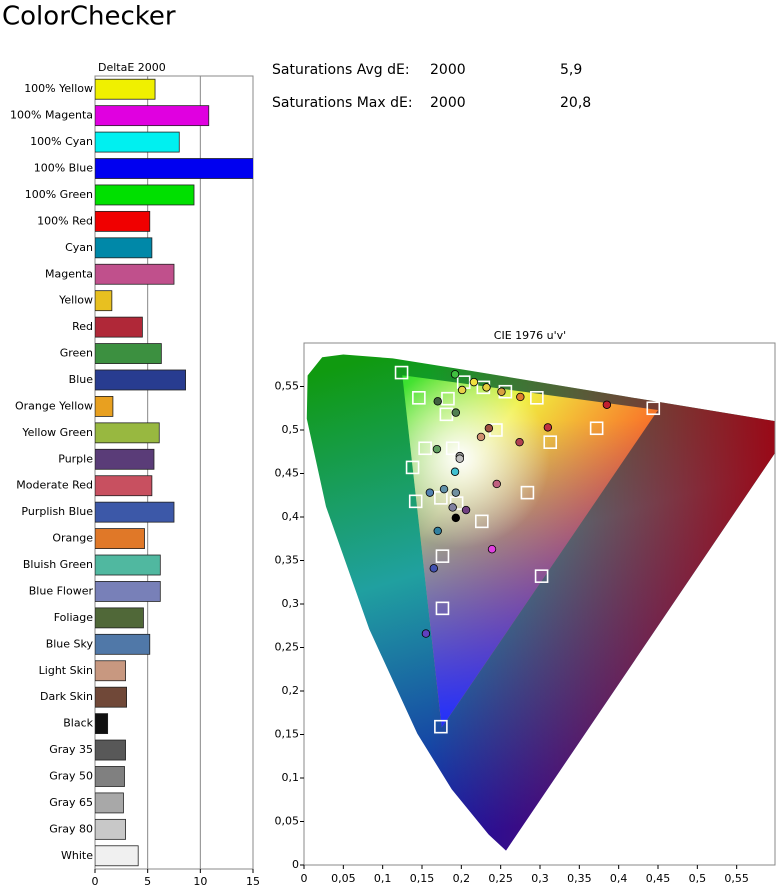 This screenshot has width=776, height=895. I want to click on category-label: Gray 50, so click(71, 775).